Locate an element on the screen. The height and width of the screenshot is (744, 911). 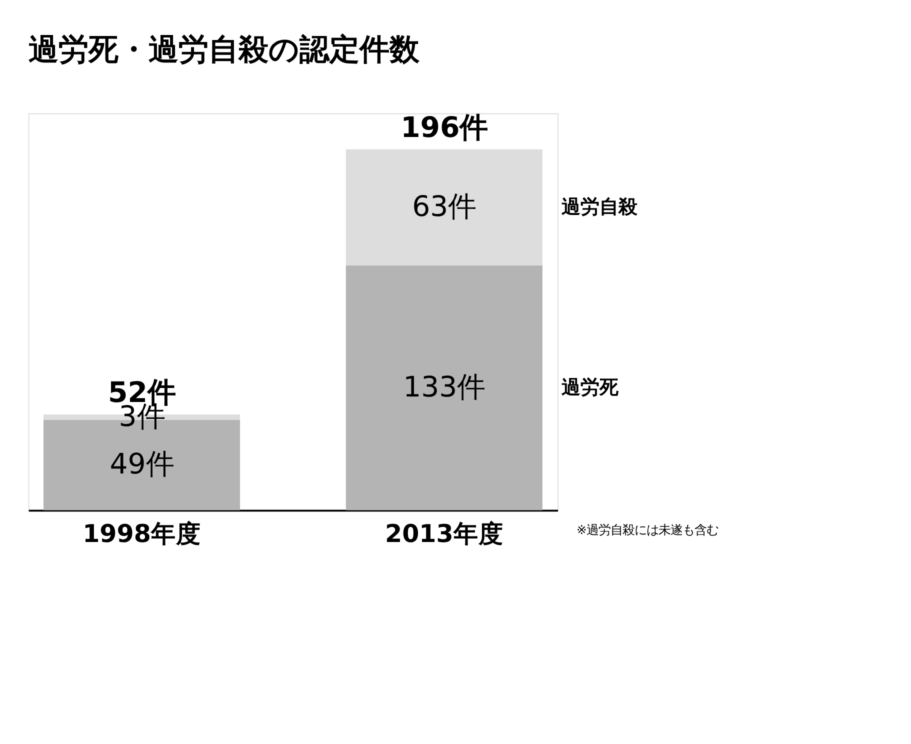
text: ※過労自殺には未遂も含む is located at coordinates (647, 529).